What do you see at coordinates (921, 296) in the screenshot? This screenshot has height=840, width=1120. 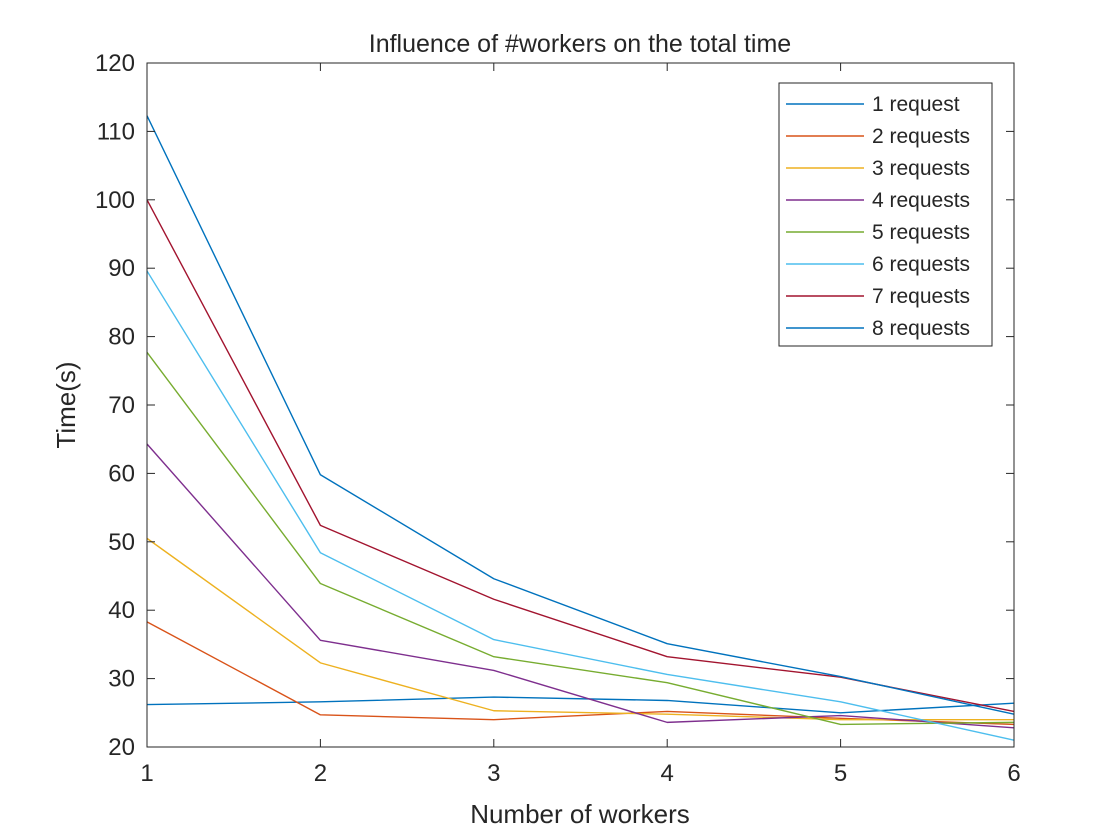 I see `legend-label-7: 7 requests` at bounding box center [921, 296].